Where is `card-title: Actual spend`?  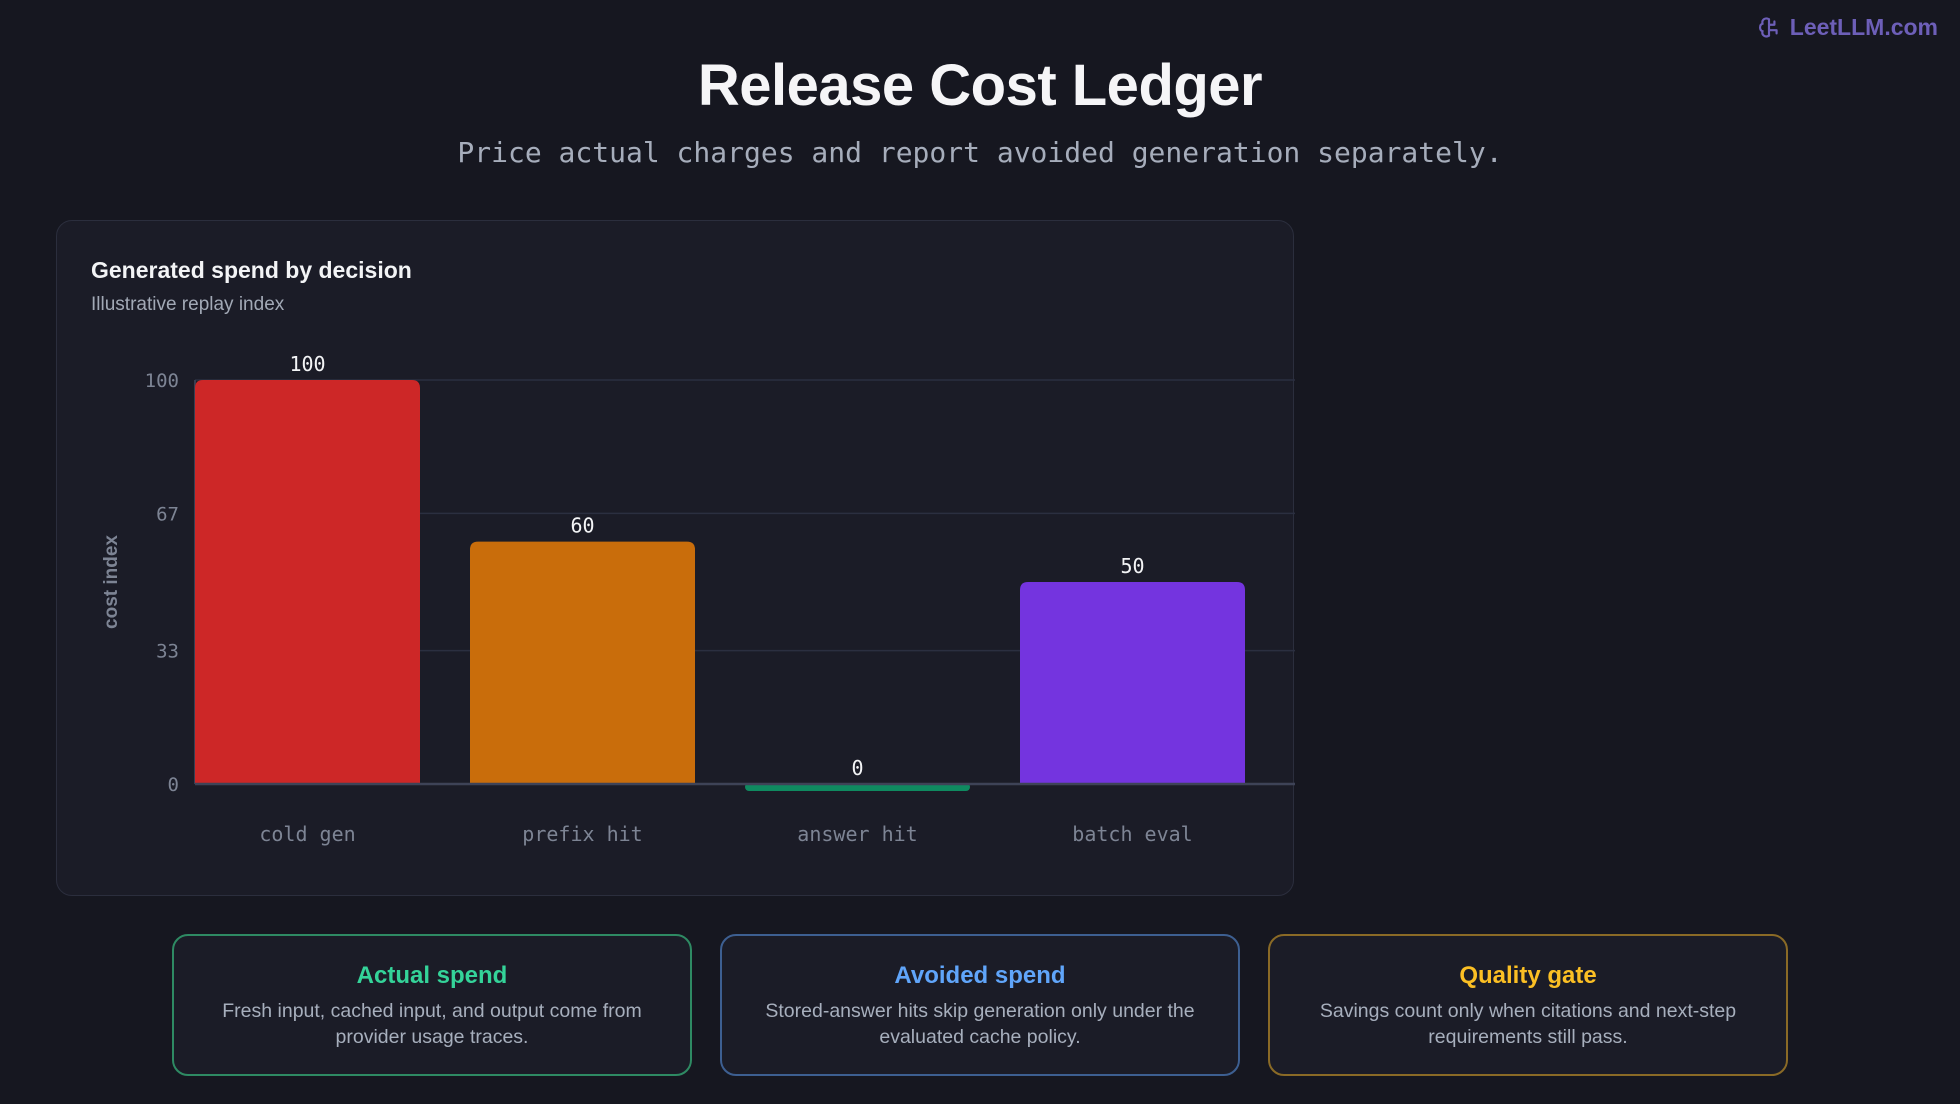 card-title: Actual spend is located at coordinates (432, 975).